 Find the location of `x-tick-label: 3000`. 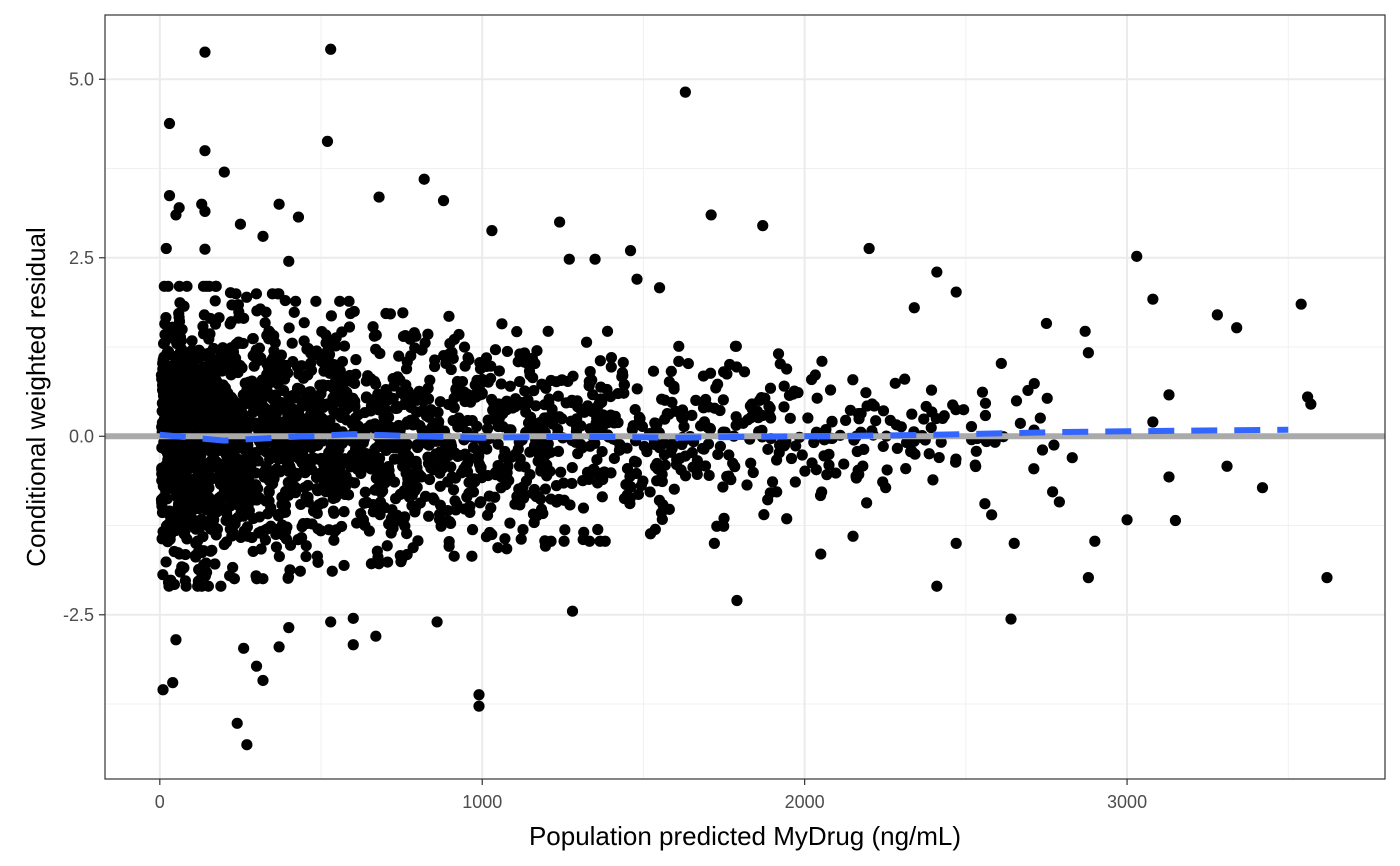

x-tick-label: 3000 is located at coordinates (1127, 802).